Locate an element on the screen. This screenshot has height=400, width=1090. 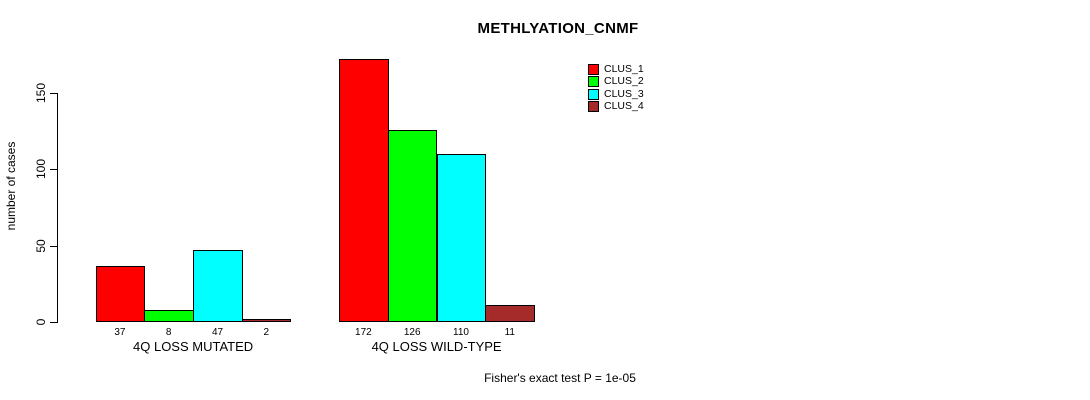
y-axis-tick-label: 0 is located at coordinates (41, 322).